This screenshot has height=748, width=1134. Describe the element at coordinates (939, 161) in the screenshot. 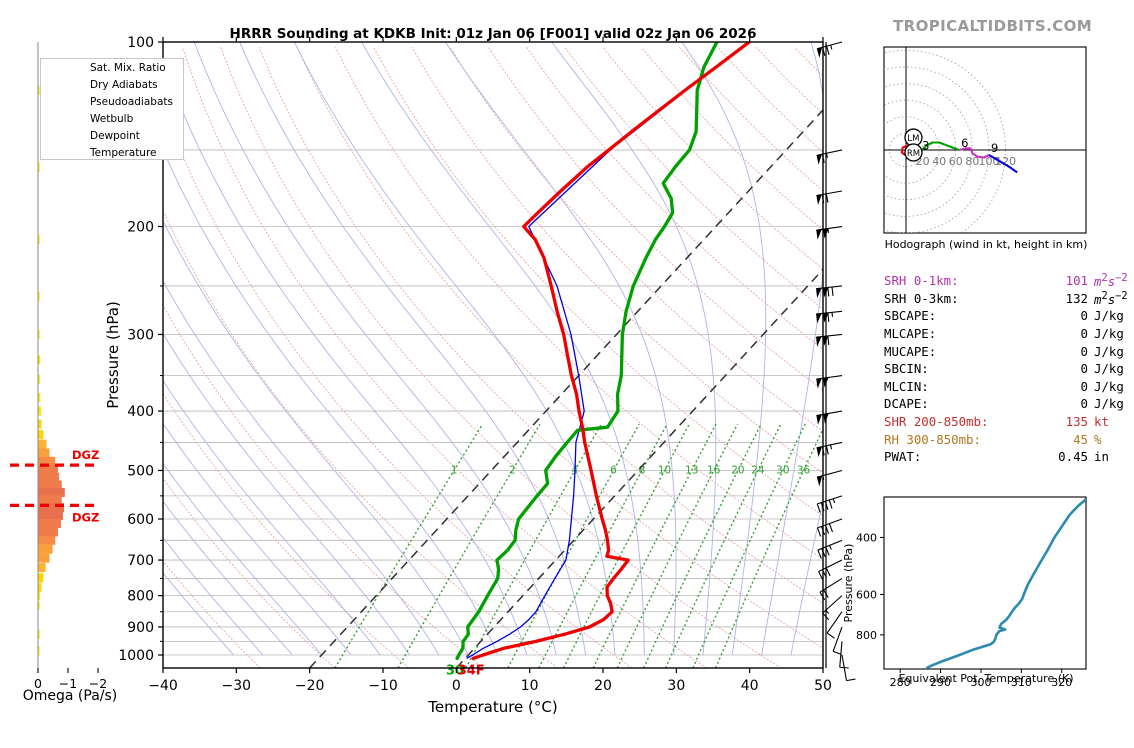

I see `hodograph-ring-label: 40` at that location.